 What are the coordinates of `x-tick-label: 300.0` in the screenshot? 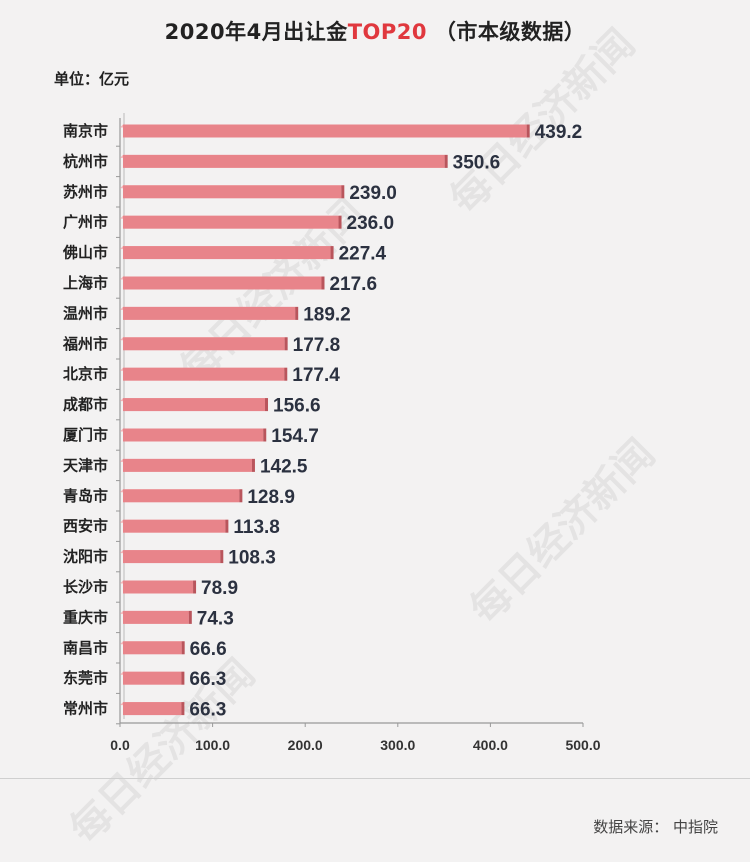 It's located at (397, 745).